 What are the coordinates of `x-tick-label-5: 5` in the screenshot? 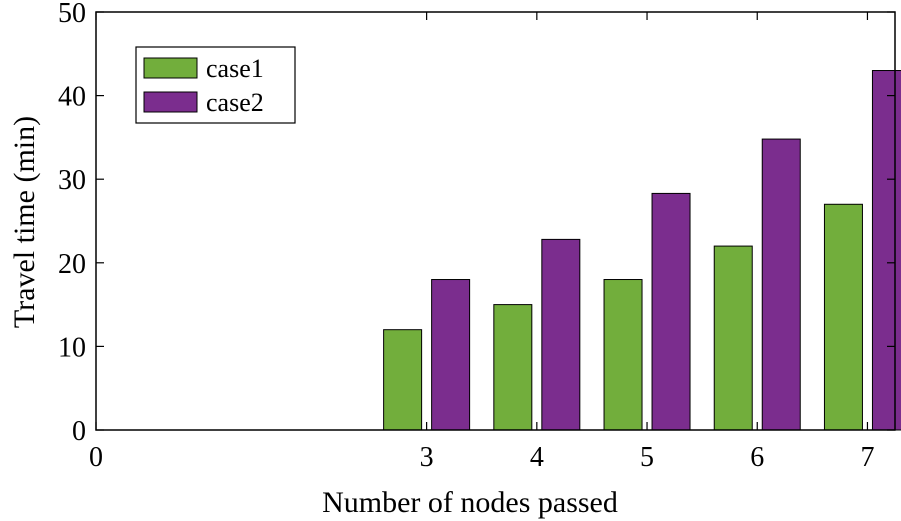 It's located at (647, 457).